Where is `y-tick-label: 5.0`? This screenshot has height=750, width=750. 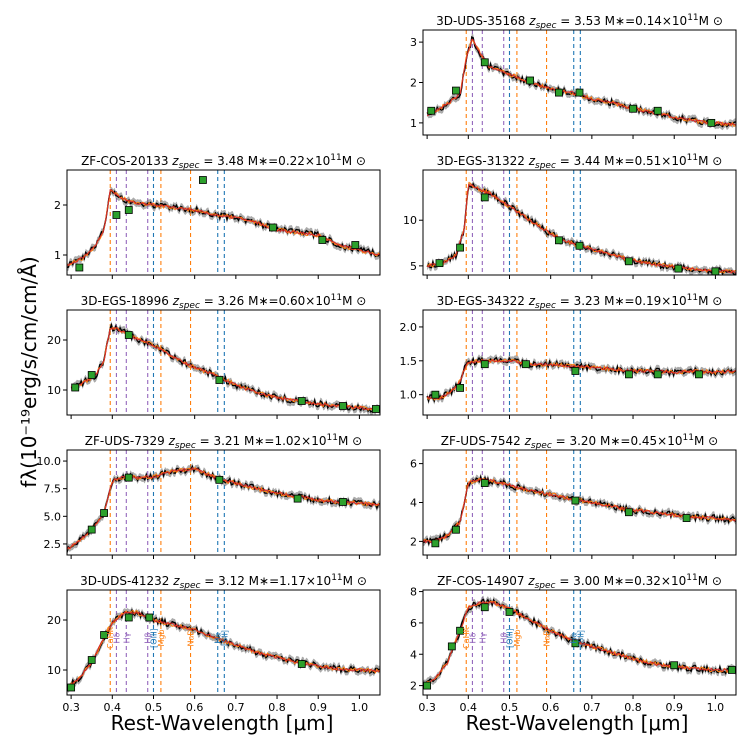
y-tick-label: 5.0 is located at coordinates (53, 516).